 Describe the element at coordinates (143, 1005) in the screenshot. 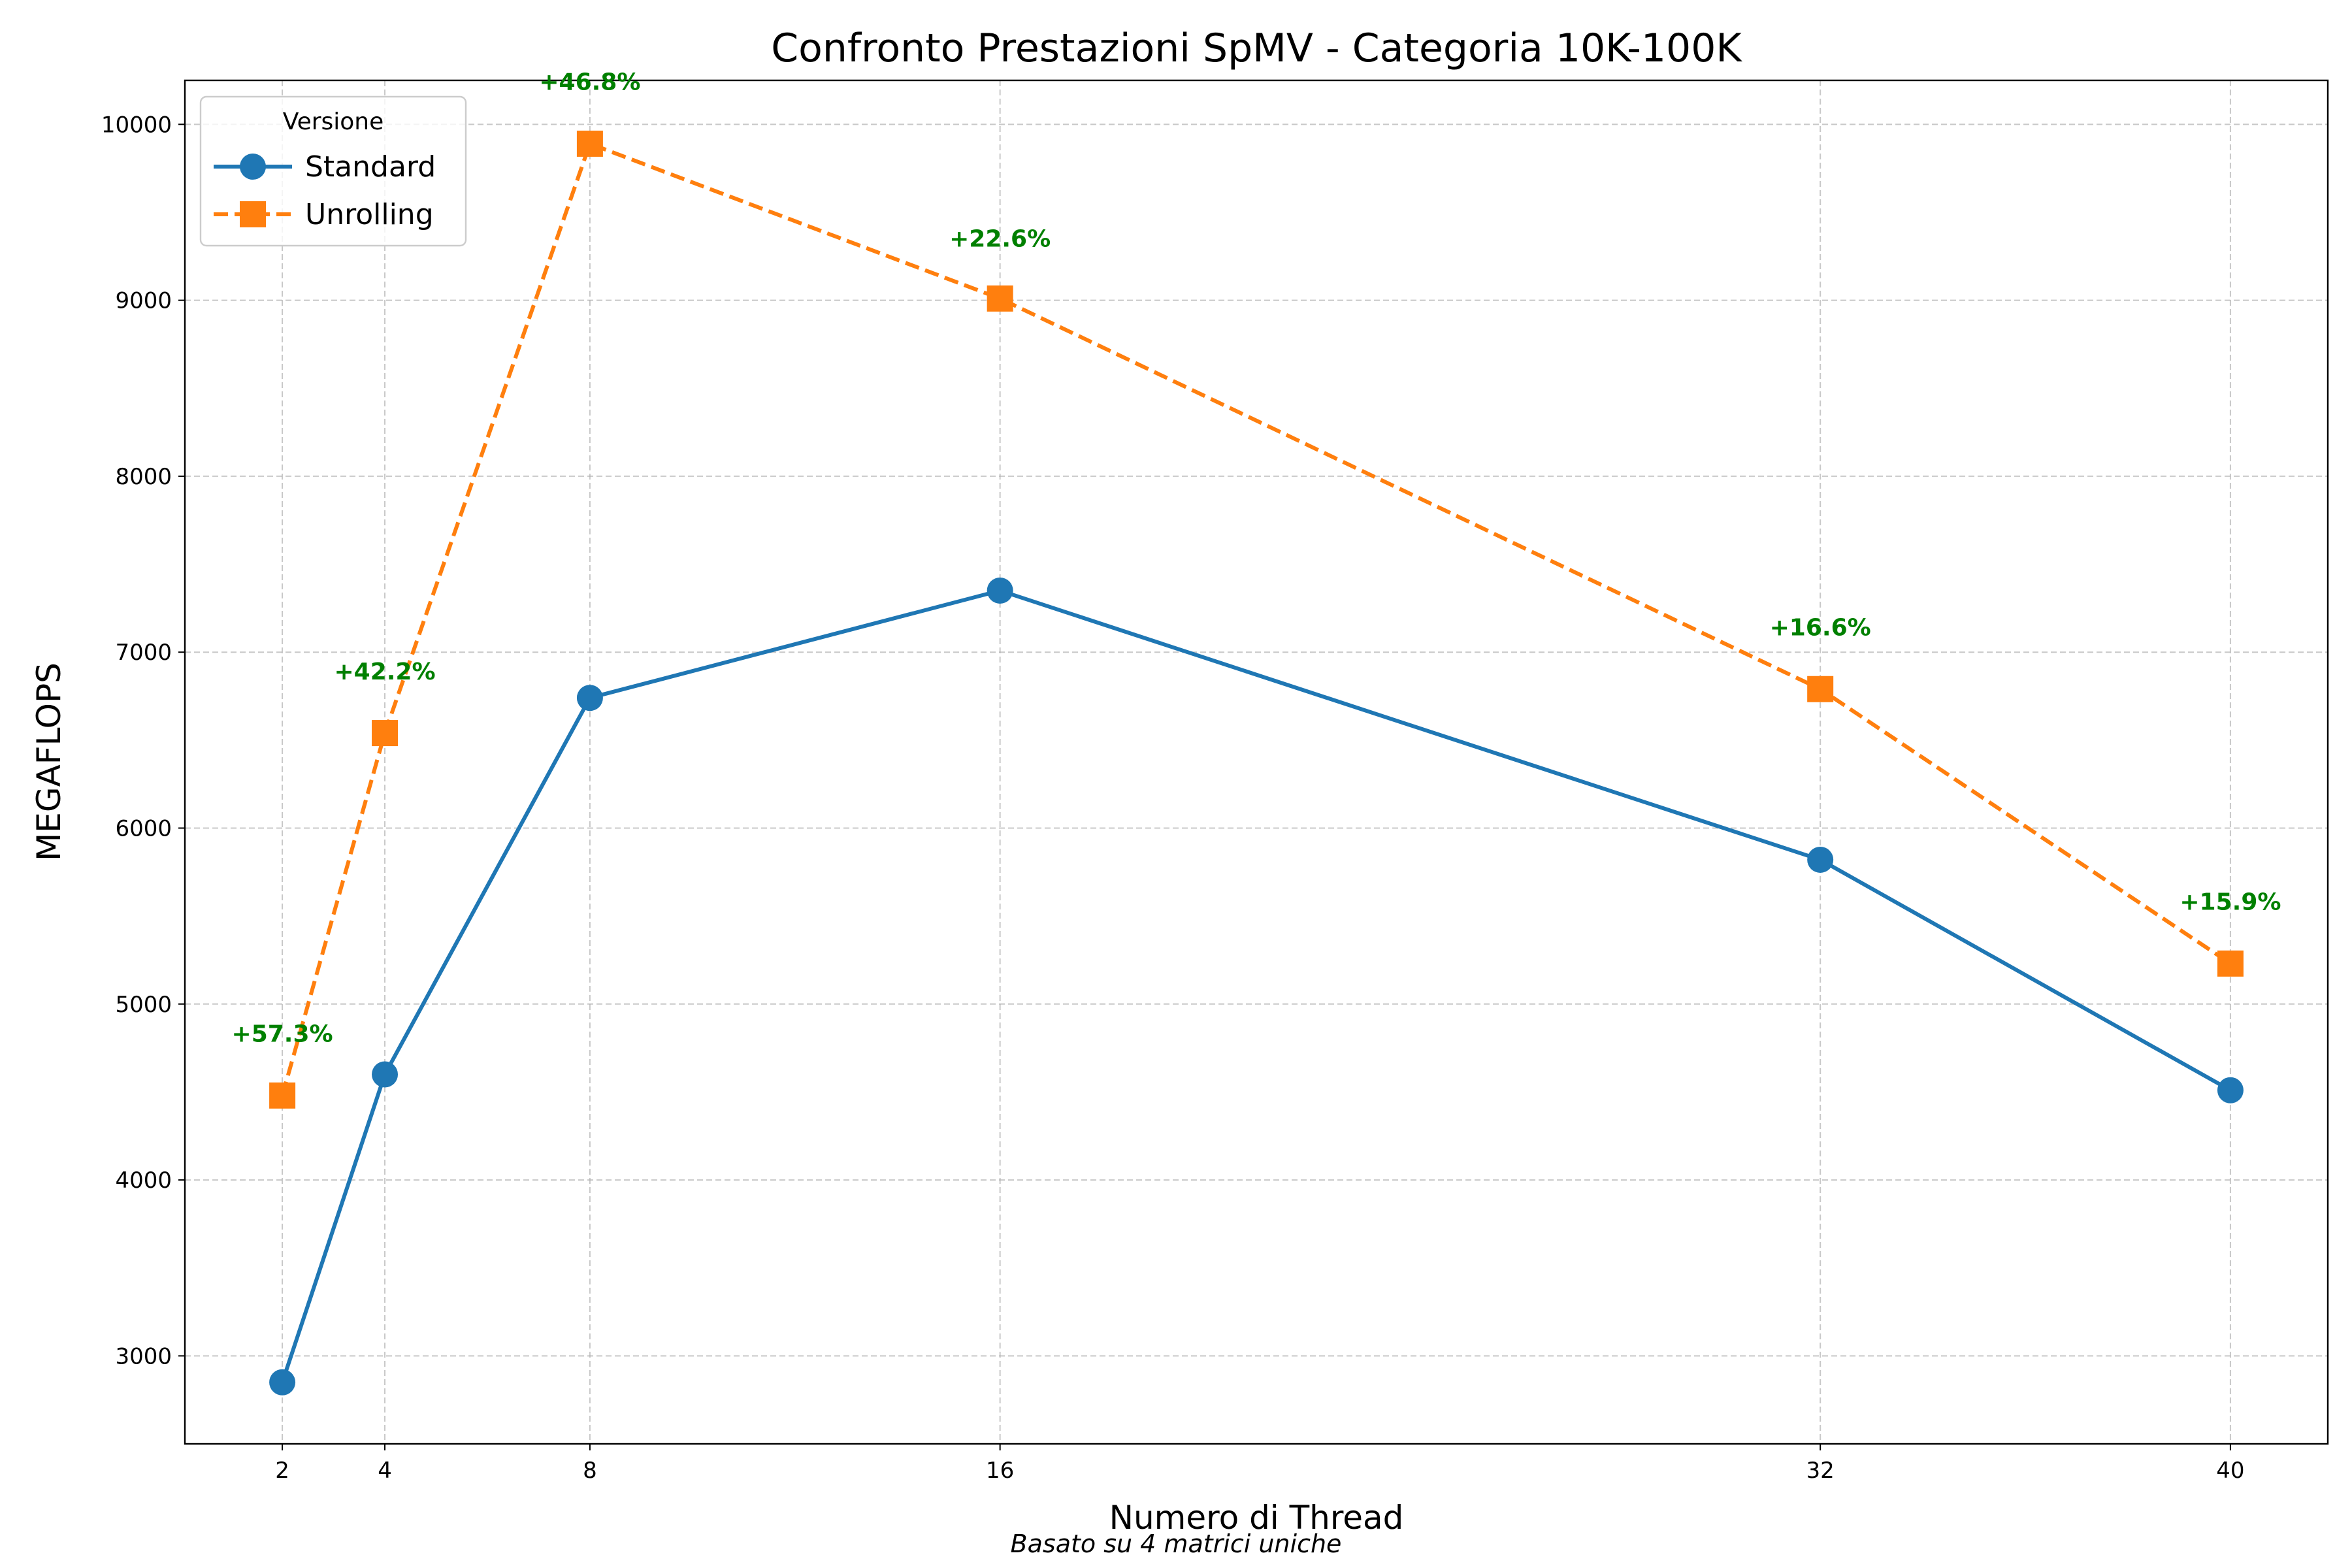

I see `y-tick-label: 5000` at that location.